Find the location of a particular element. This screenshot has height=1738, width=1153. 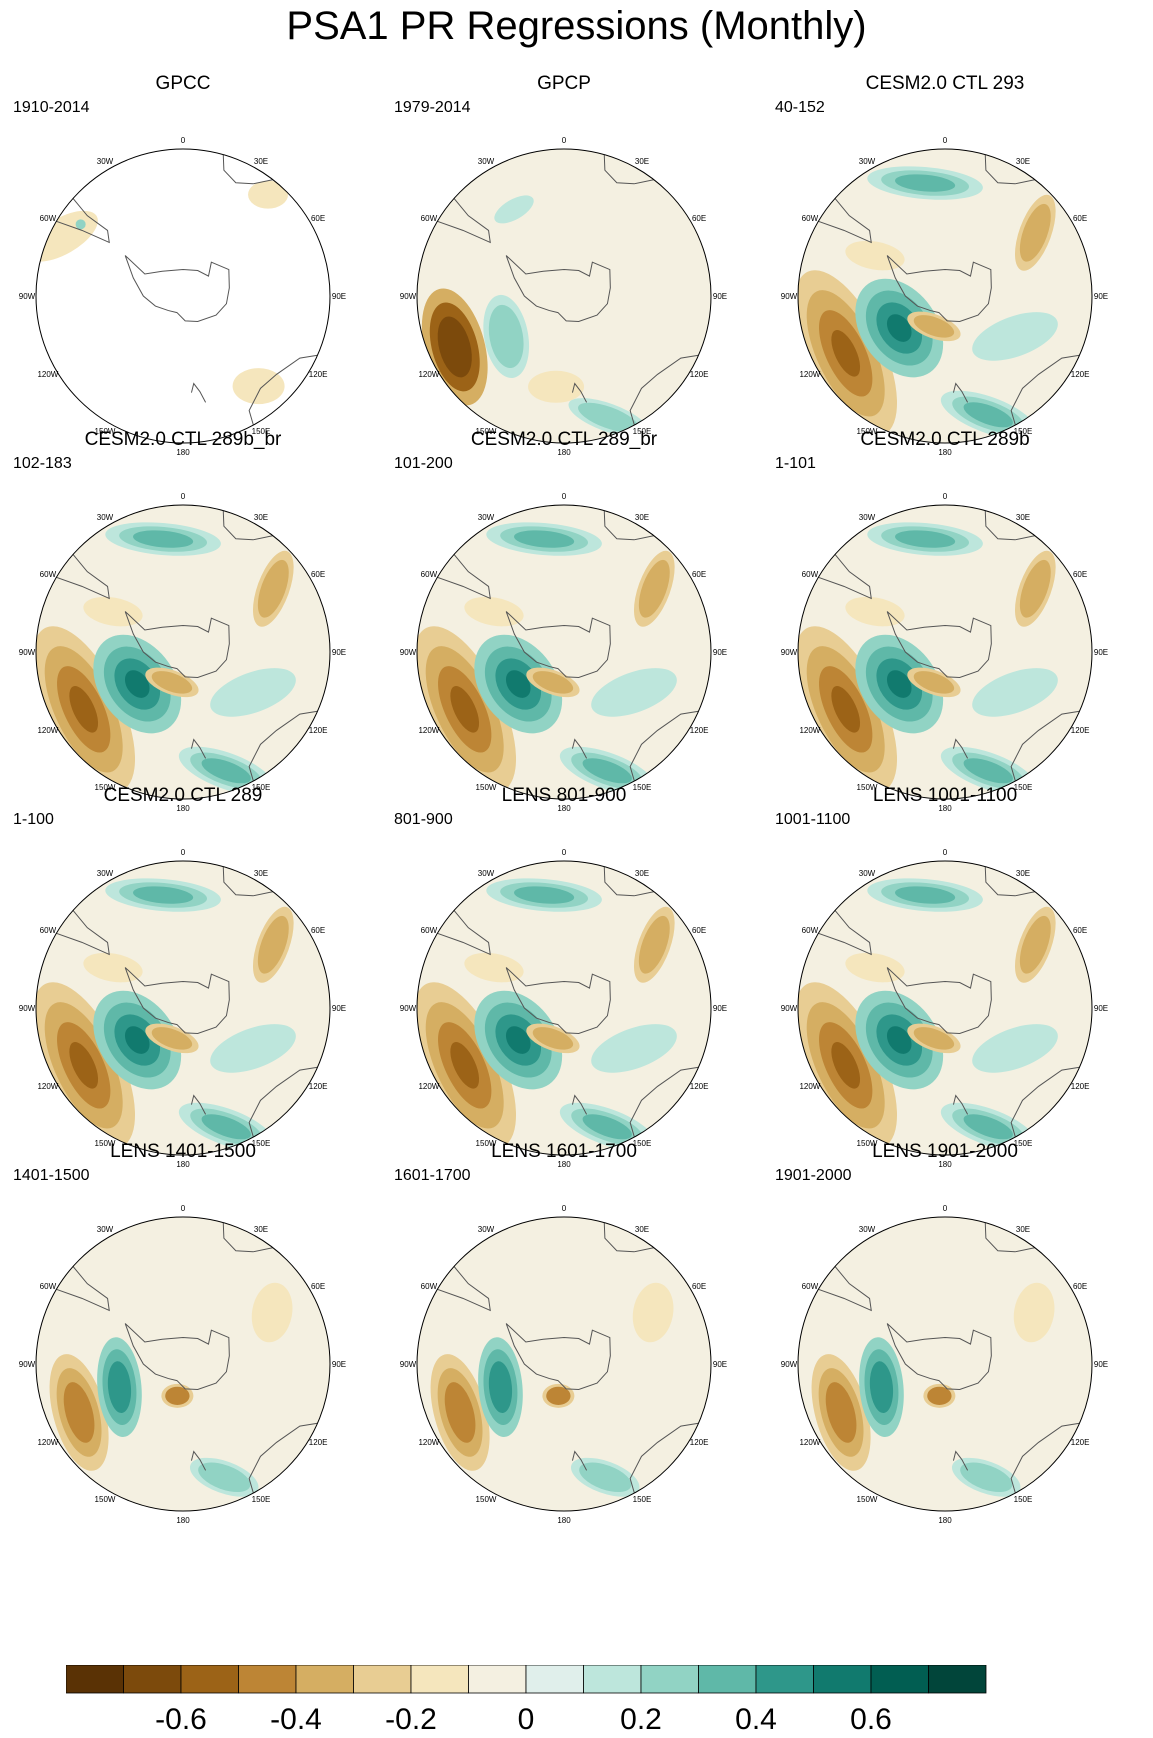

panel-title: LENS 1601-1700 is located at coordinates (564, 1151).